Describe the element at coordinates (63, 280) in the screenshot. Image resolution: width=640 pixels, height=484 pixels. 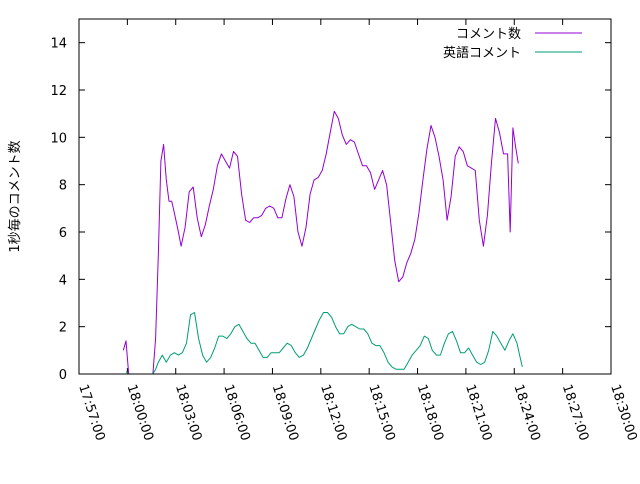
I see `y-tick-label: 4` at that location.